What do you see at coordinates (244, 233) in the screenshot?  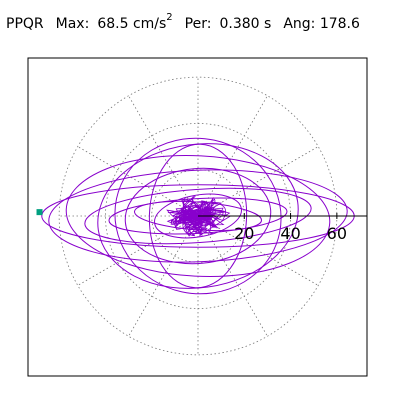 I see `radial-tick-label: 20` at bounding box center [244, 233].